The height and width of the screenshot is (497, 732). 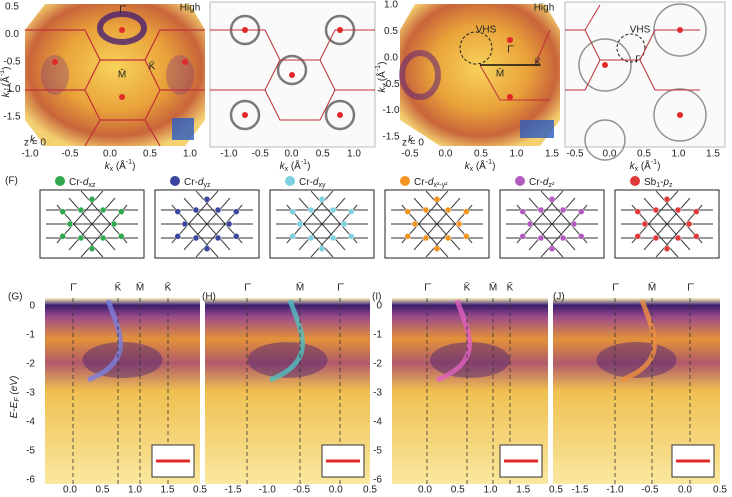 What do you see at coordinates (377, 364) in the screenshot?
I see `y-tick-label: -2` at bounding box center [377, 364].